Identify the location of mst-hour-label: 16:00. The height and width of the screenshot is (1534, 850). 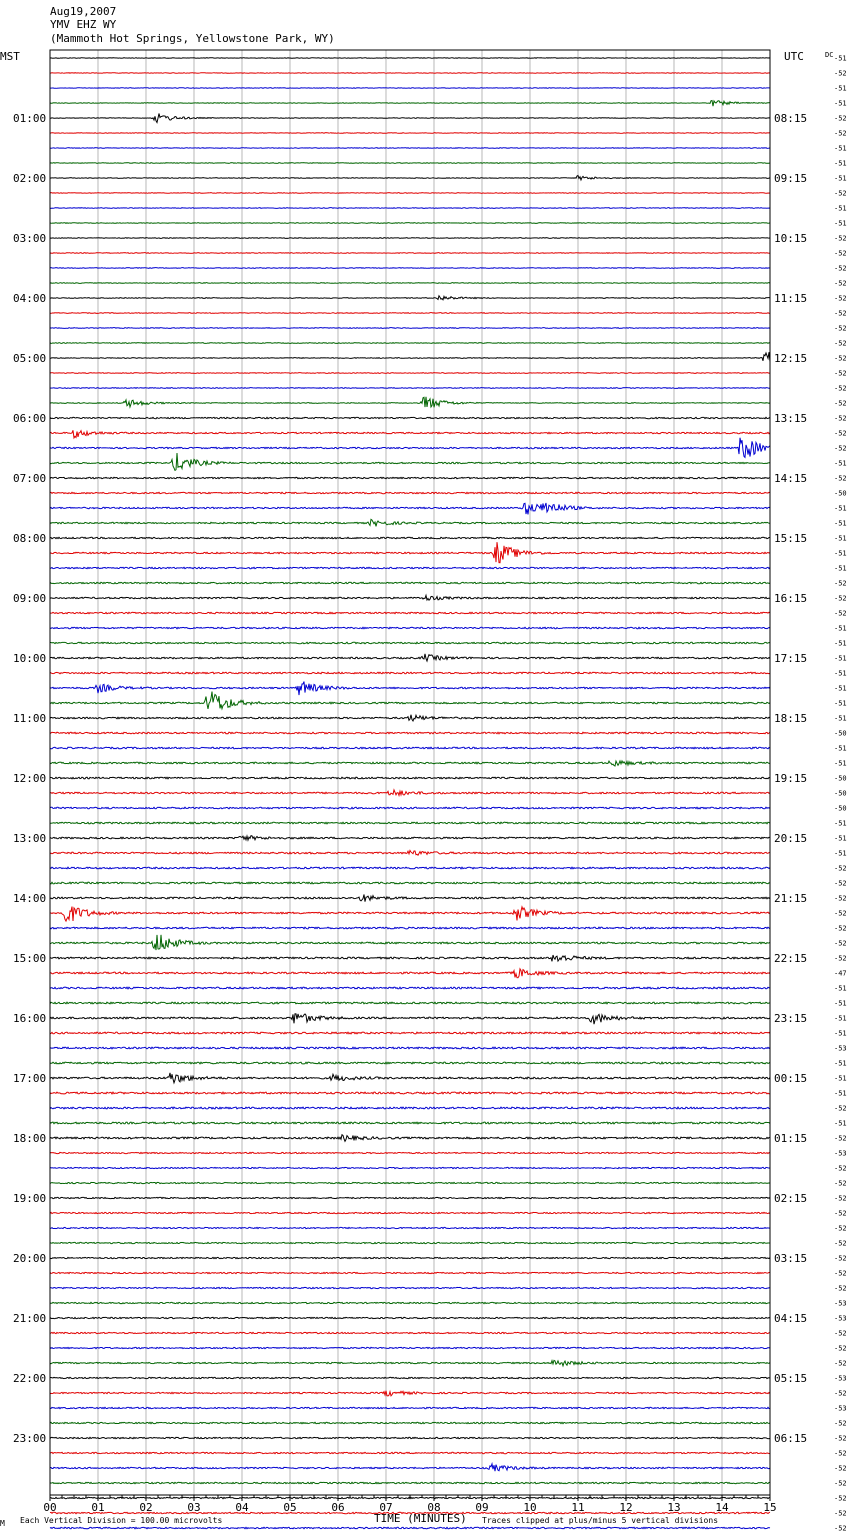
(29, 1018).